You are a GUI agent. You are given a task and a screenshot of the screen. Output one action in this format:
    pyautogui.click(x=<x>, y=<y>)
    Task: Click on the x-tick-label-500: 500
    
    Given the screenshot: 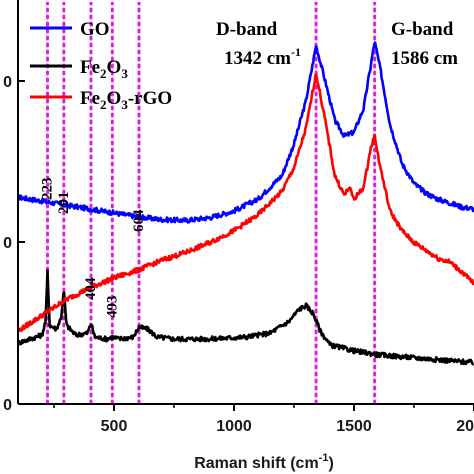 What is the action you would take?
    pyautogui.click(x=114, y=426)
    